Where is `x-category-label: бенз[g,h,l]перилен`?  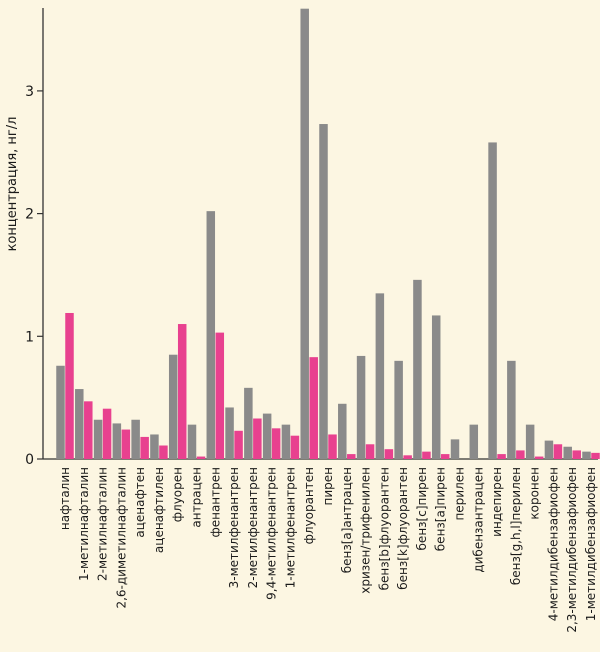
x-category-label: бенз[g,h,l]перилен is located at coordinates (516, 526).